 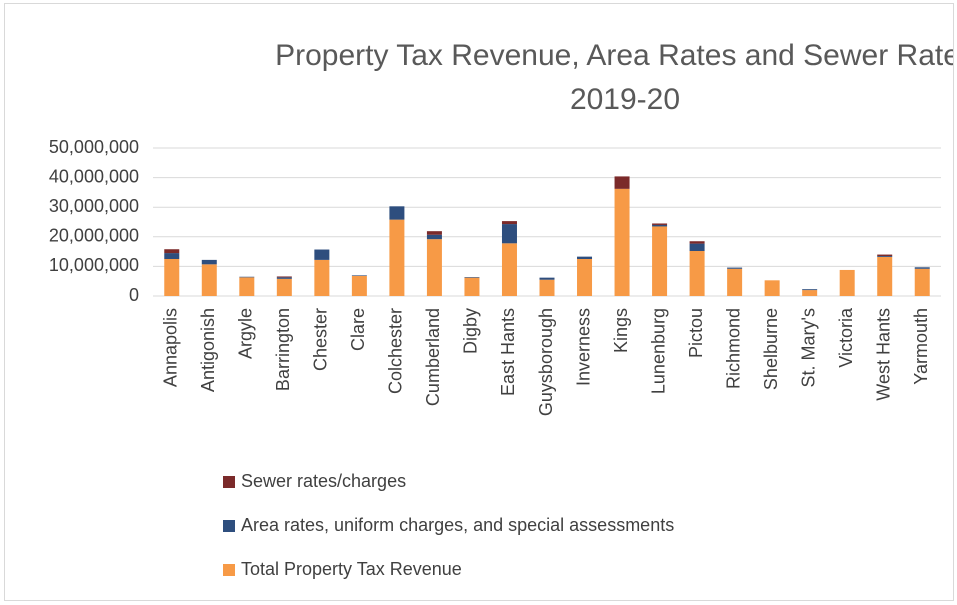 I want to click on x-tick-label: Yarmouth, so click(x=921, y=346).